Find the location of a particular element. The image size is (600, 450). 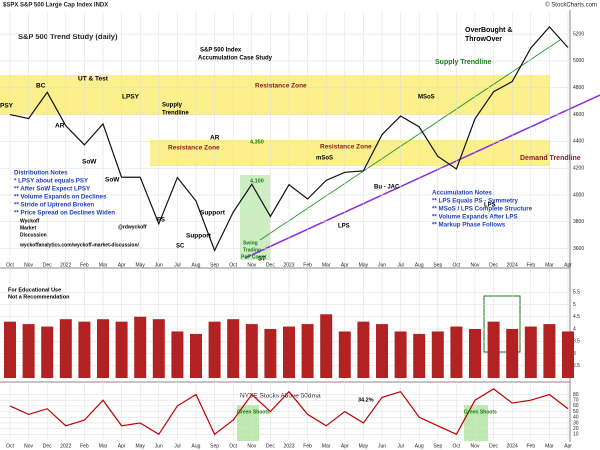

note-line: ** Price Spread on Declines Widen is located at coordinates (64, 213).